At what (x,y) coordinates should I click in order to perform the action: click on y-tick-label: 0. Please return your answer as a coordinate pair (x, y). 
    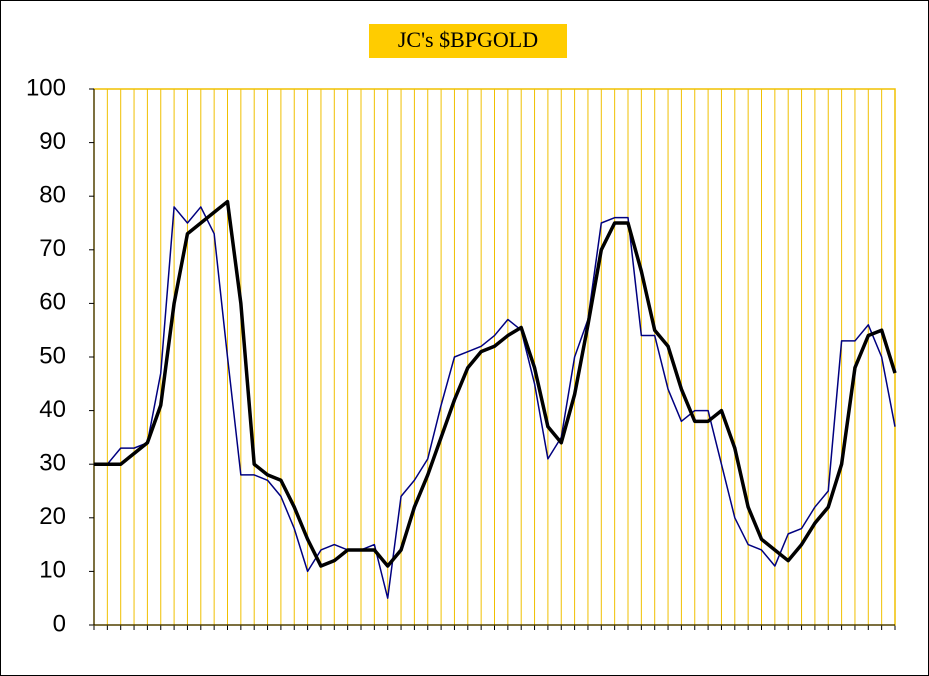
    Looking at the image, I should click on (59, 623).